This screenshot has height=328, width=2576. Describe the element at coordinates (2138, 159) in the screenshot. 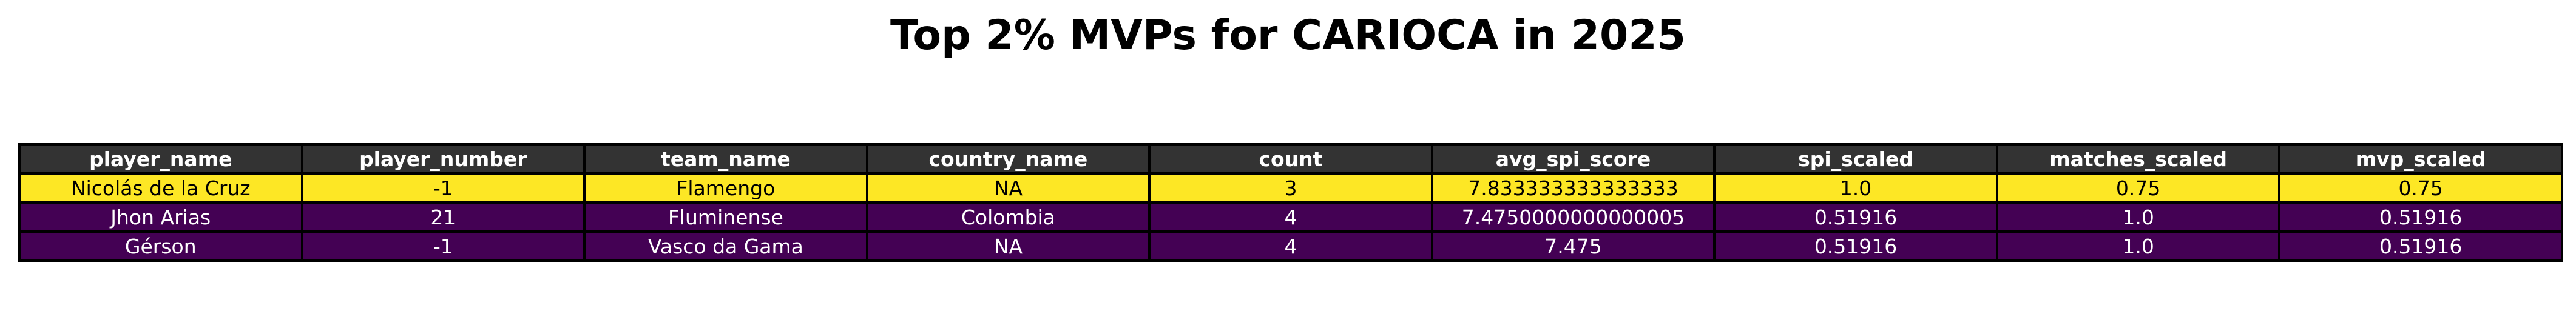

I see `column-header-matches-scaled: matches_scaled` at that location.